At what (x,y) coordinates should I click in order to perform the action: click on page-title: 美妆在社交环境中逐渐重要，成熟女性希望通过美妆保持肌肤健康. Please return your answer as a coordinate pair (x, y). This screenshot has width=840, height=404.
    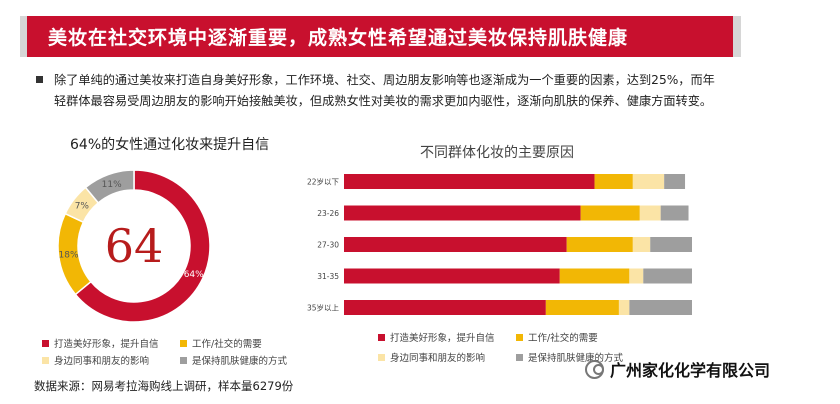
    Looking at the image, I should click on (338, 38).